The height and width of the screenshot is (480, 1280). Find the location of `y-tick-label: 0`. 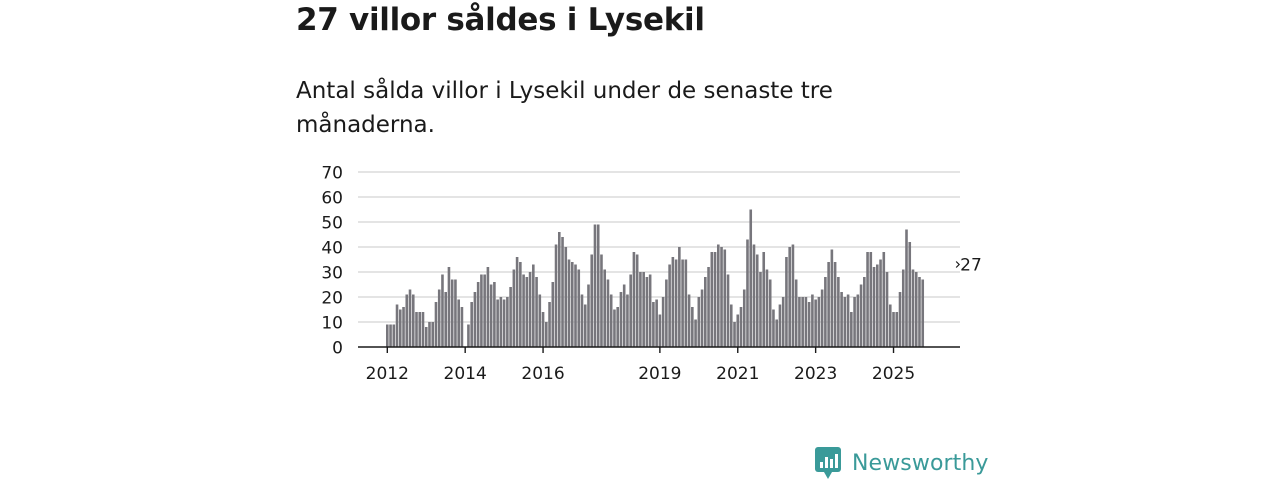

y-tick-label: 0 is located at coordinates (337, 349).